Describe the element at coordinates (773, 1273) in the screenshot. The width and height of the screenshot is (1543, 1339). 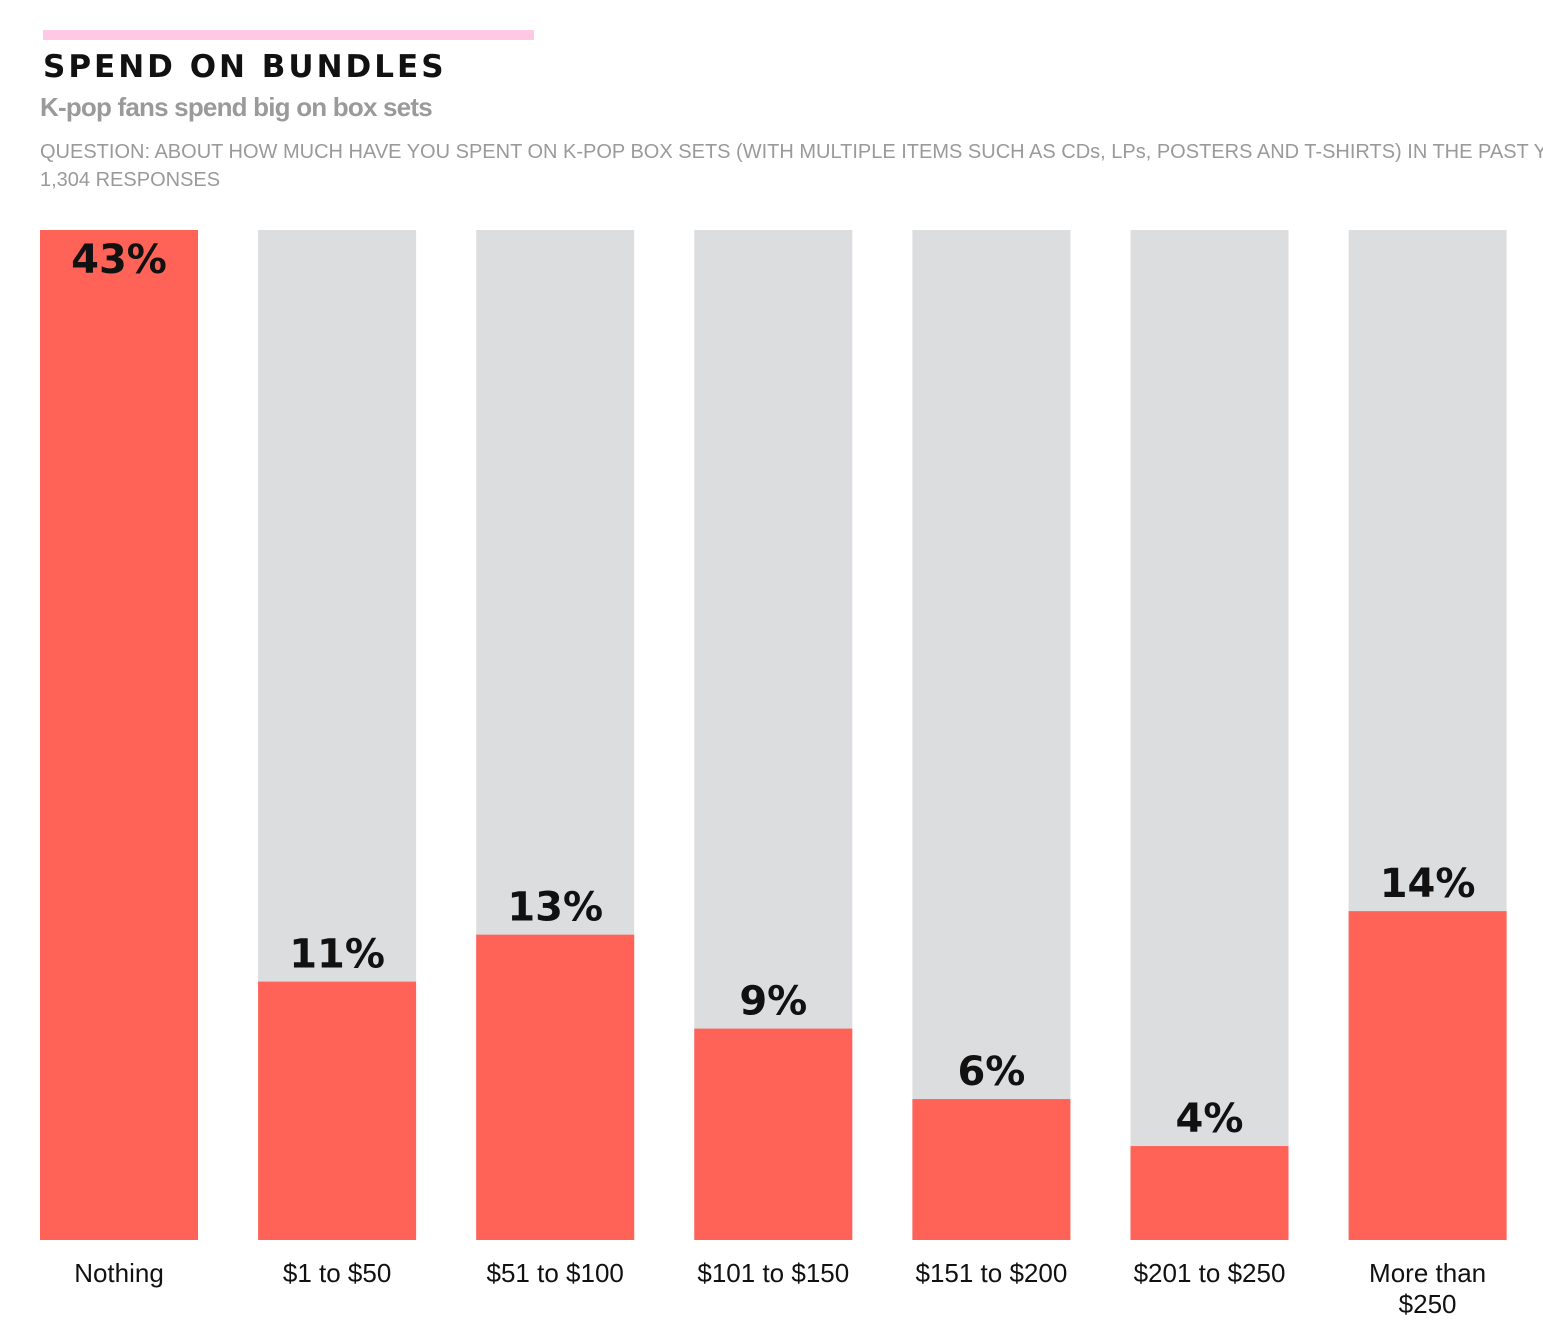
I see `category-label: $101 to $150` at that location.